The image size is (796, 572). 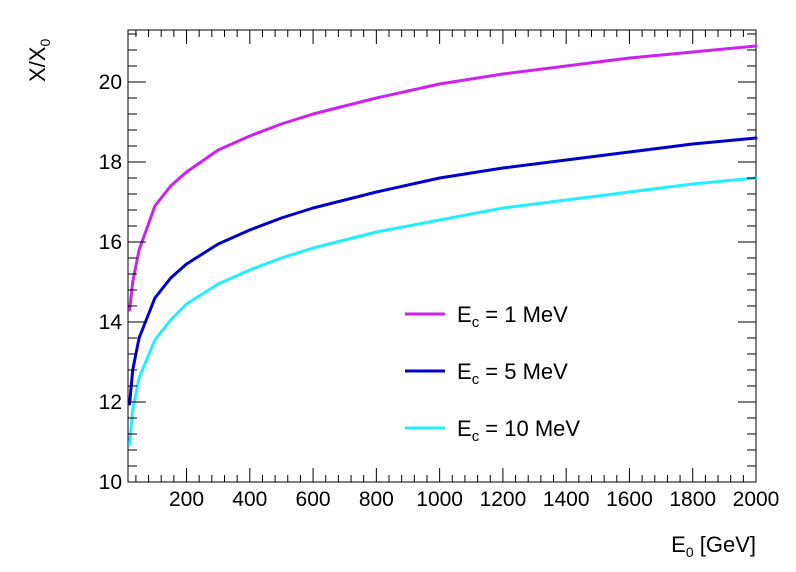 I want to click on x-tick-label: 400, so click(x=249, y=499).